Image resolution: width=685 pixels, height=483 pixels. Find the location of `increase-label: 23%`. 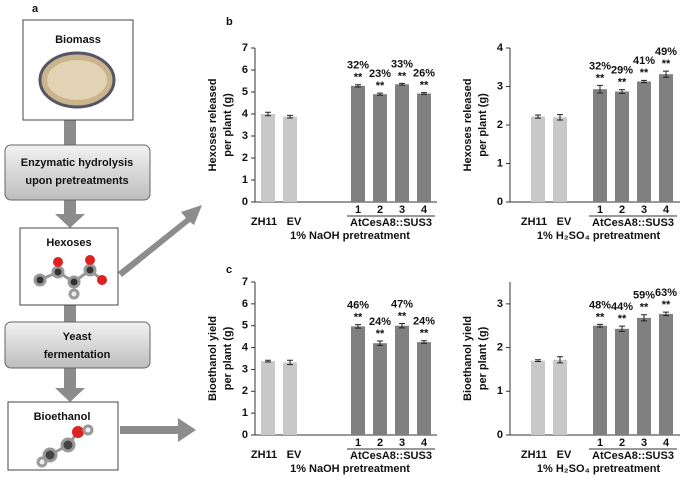

increase-label: 23% is located at coordinates (380, 74).